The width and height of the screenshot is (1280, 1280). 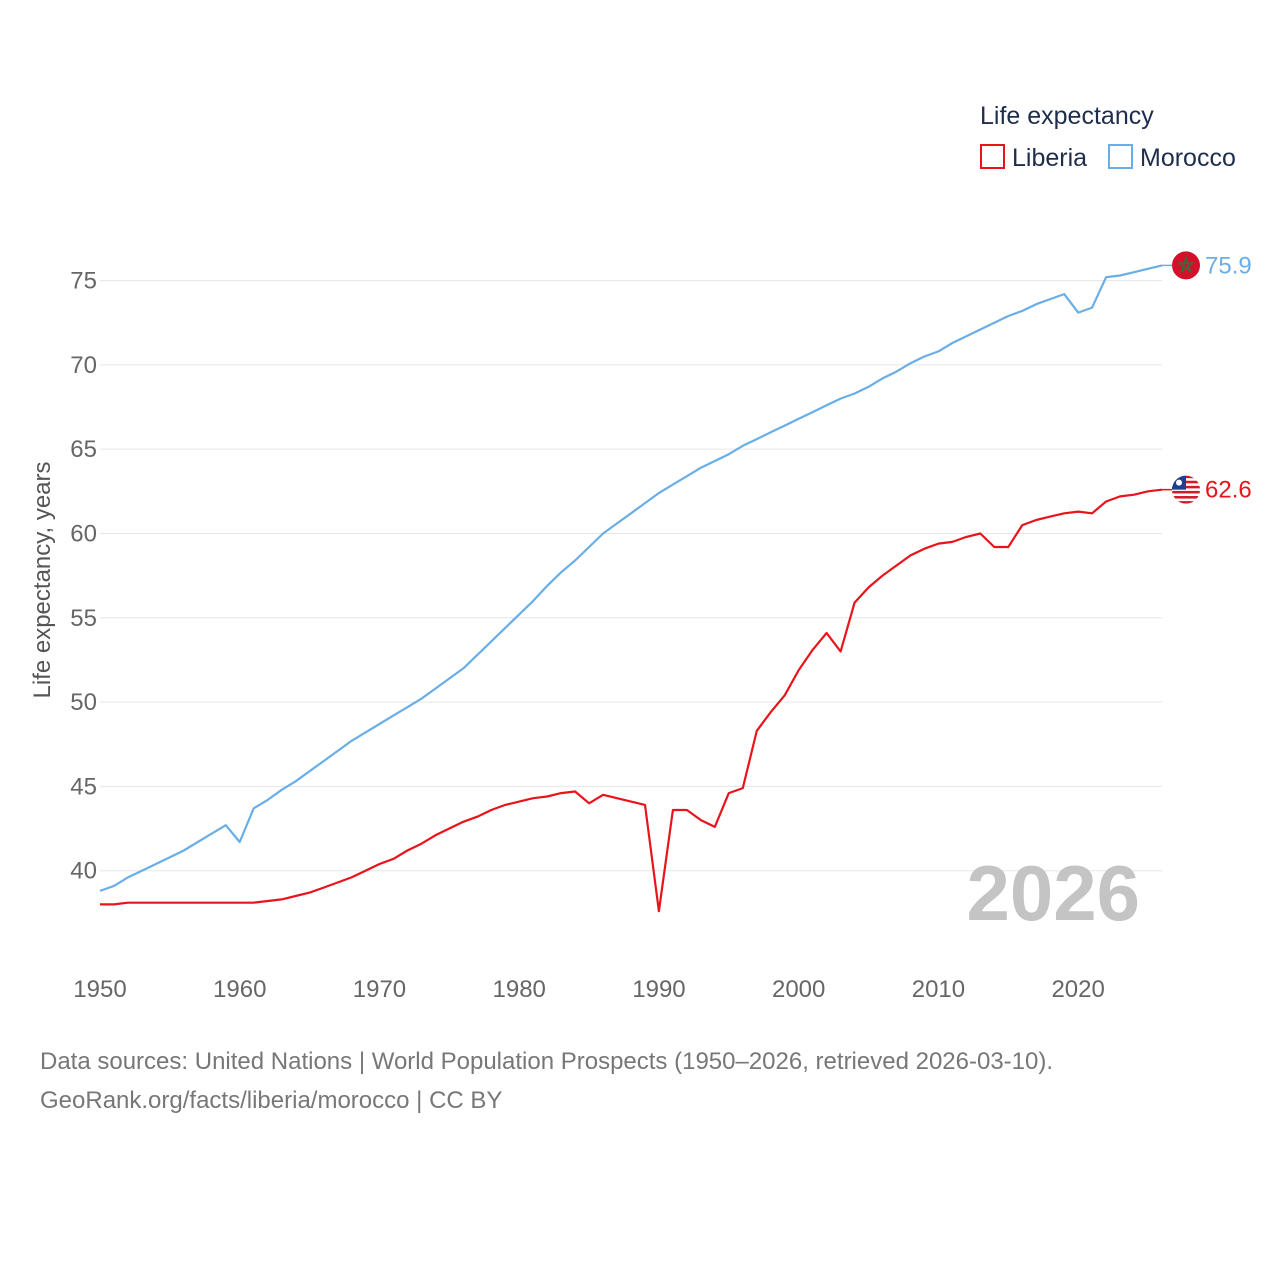 What do you see at coordinates (83, 702) in the screenshot?
I see `y-tick-label-50: 50` at bounding box center [83, 702].